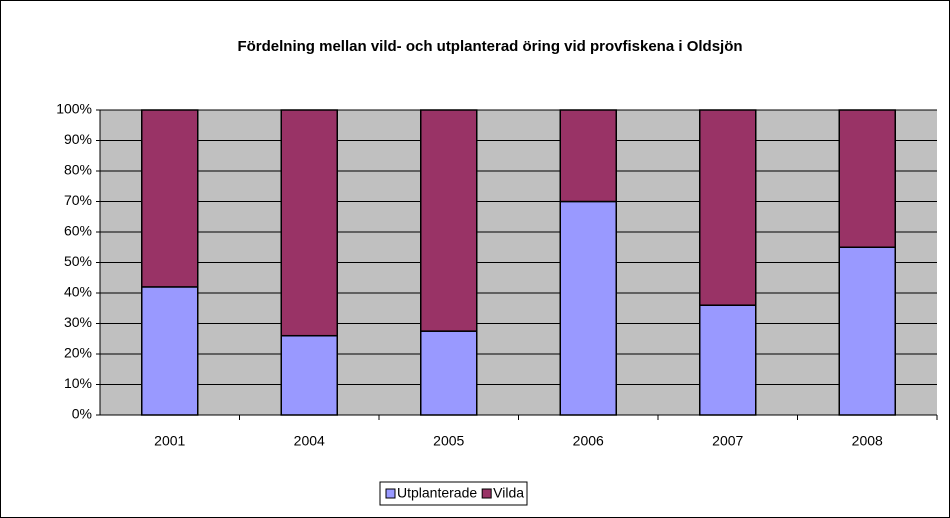  What do you see at coordinates (867, 441) in the screenshot?
I see `x-tick-label: 2008` at bounding box center [867, 441].